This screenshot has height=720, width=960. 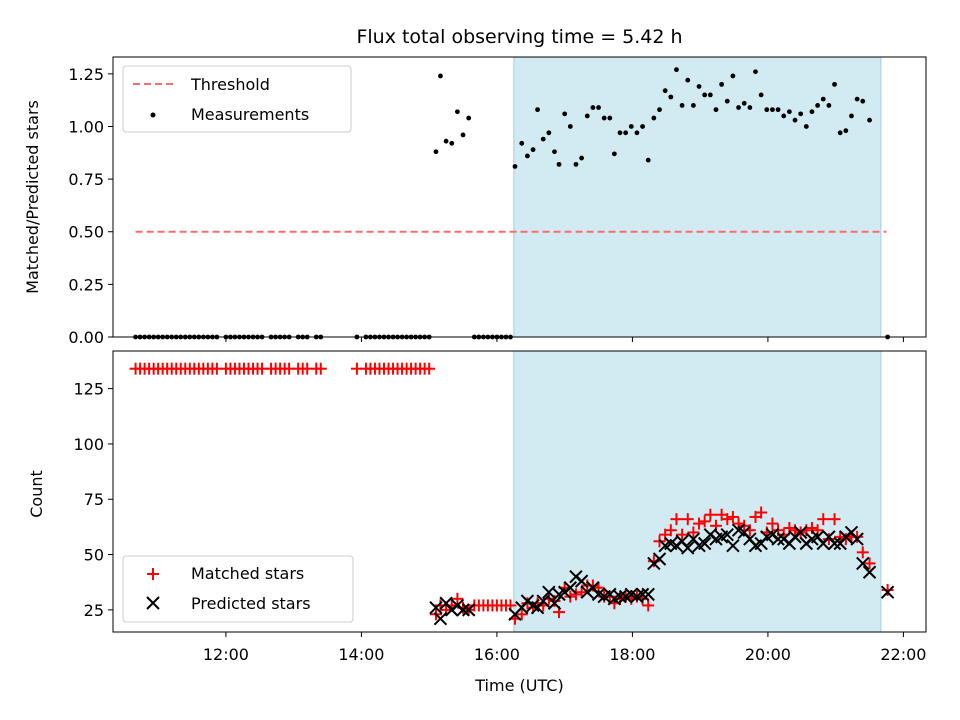 What do you see at coordinates (86, 284) in the screenshot?
I see `y-tick-label: 0.25` at bounding box center [86, 284].